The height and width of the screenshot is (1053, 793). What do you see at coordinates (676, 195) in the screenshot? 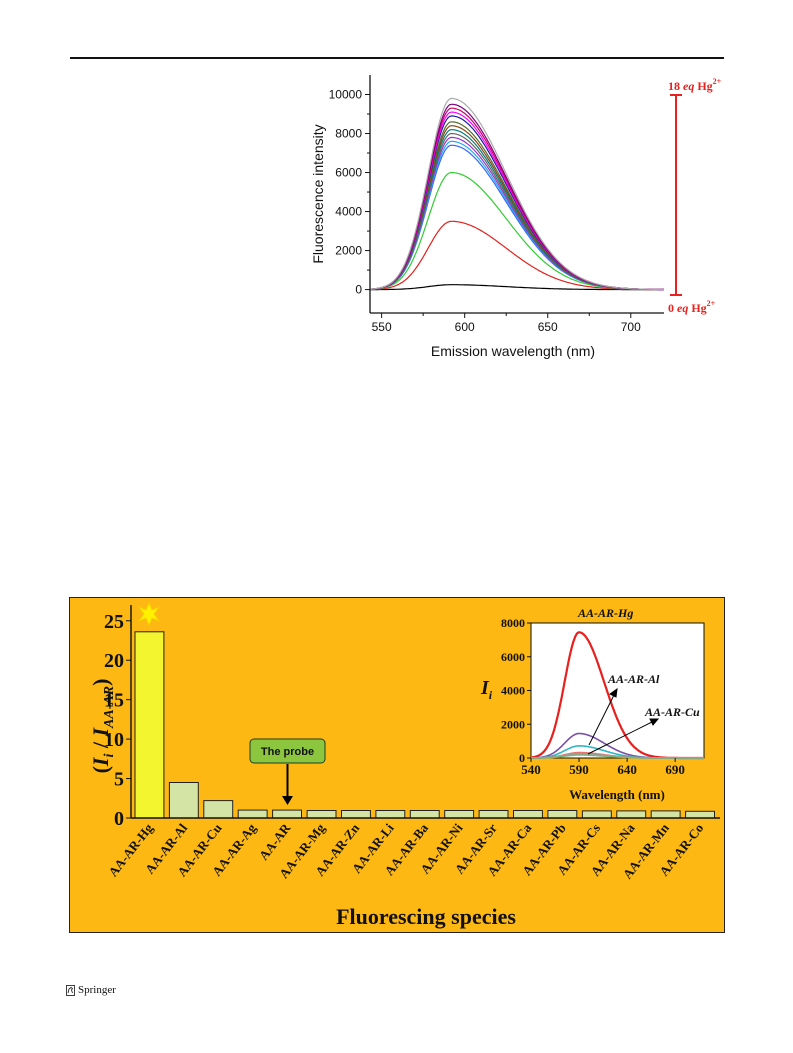
I see `titration-range-bar` at bounding box center [676, 195].